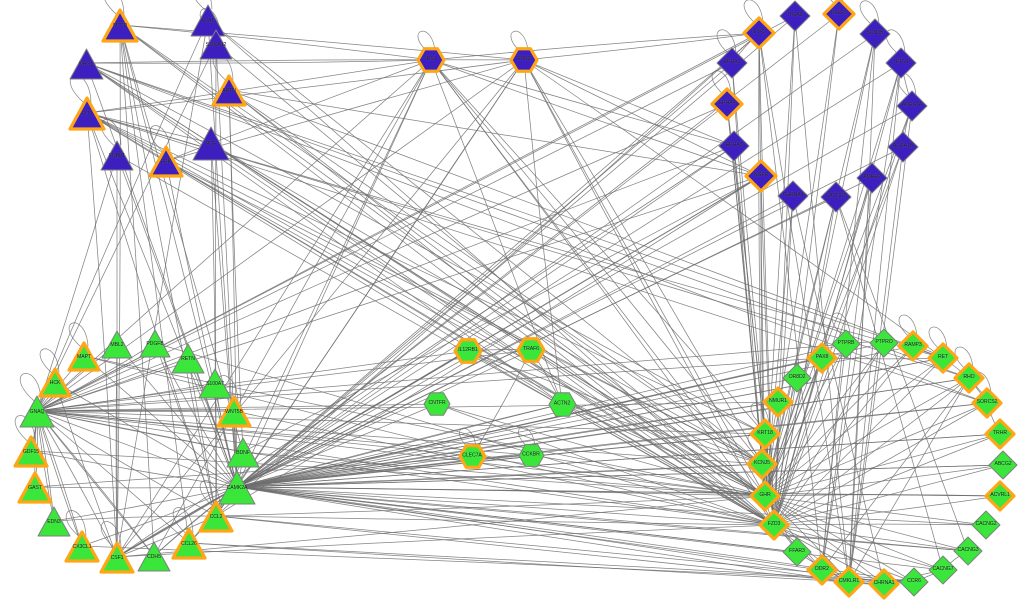 This screenshot has width=1027, height=600. I want to click on graph-node-chrna1: CHRNA1, so click(884, 583).